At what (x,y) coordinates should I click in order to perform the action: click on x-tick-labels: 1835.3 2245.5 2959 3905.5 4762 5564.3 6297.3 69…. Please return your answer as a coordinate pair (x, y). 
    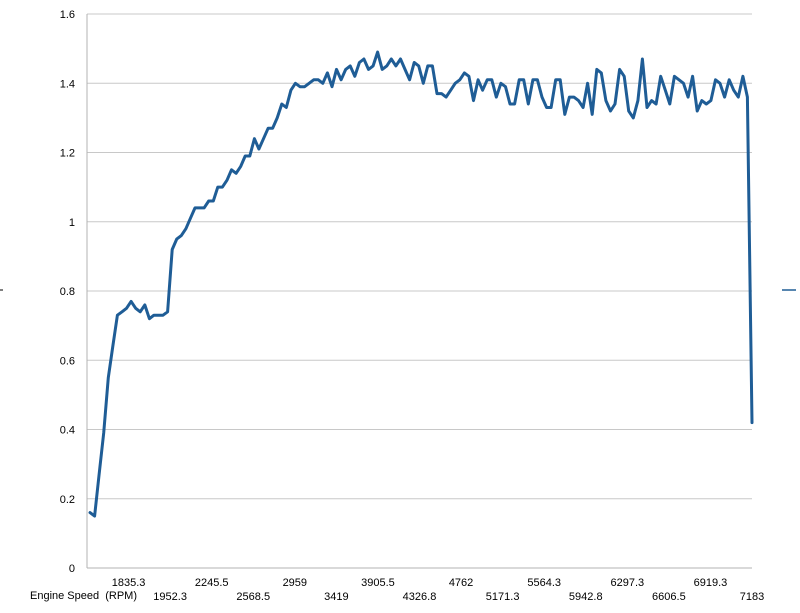
    Looking at the image, I should click on (438, 590).